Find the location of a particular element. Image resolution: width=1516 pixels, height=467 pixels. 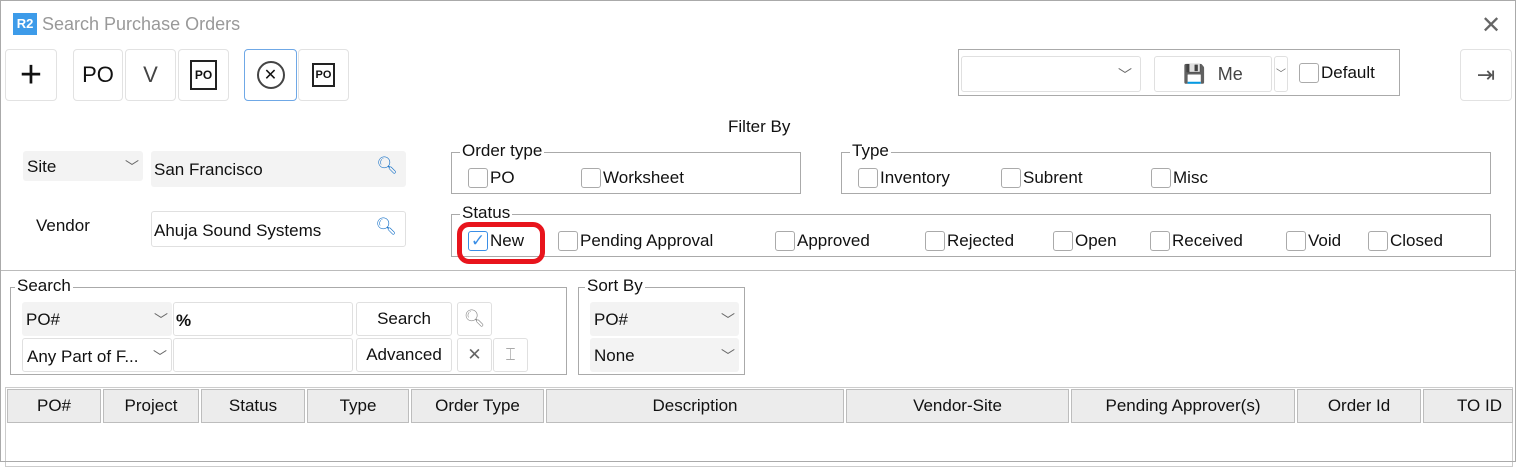

site-select: Site ﹀ is located at coordinates (83, 166).